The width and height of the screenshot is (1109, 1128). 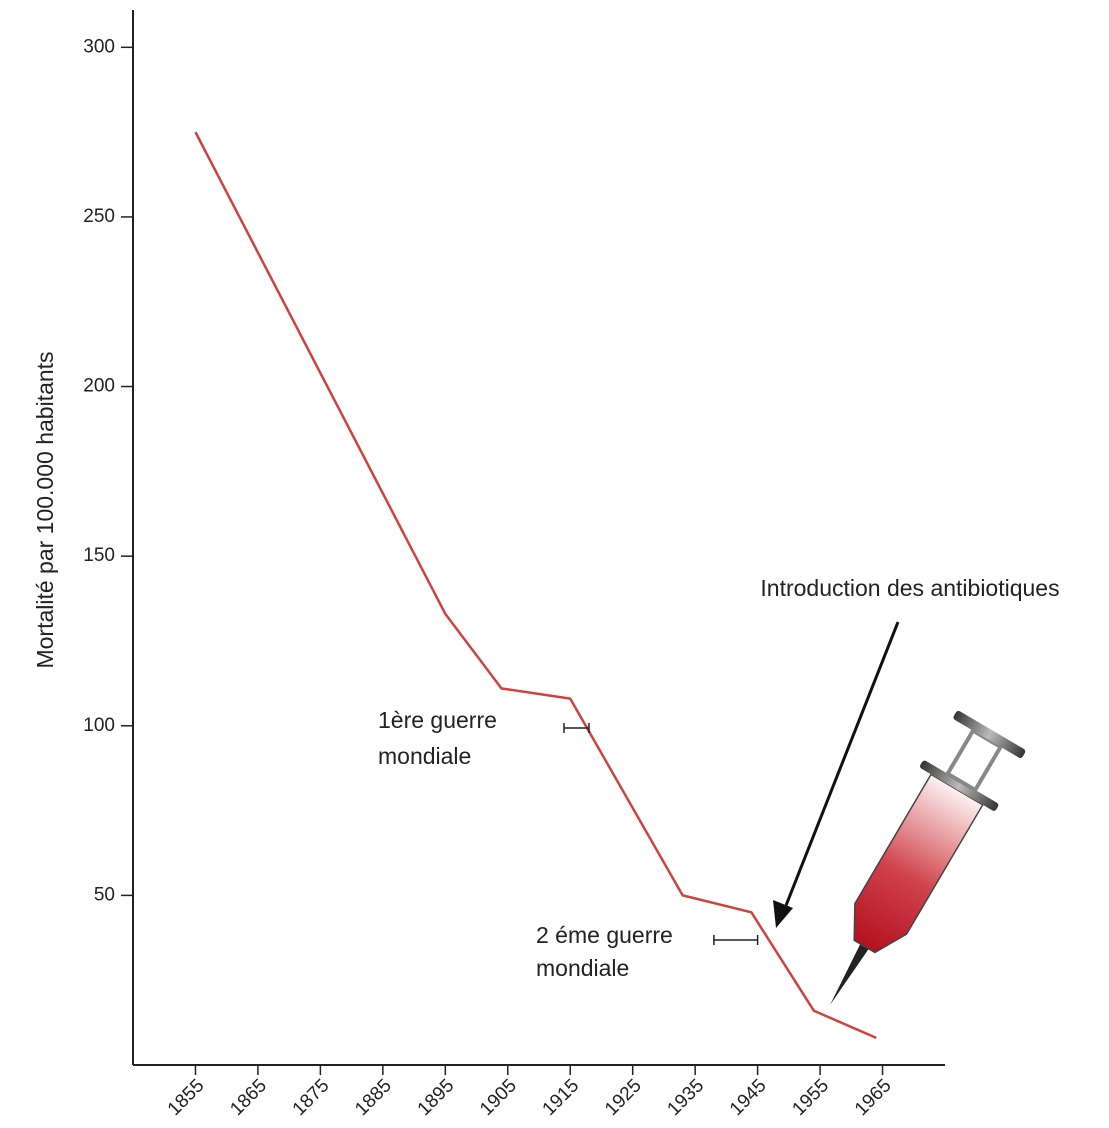 What do you see at coordinates (99, 46) in the screenshot?
I see `y-tick-label: 300` at bounding box center [99, 46].